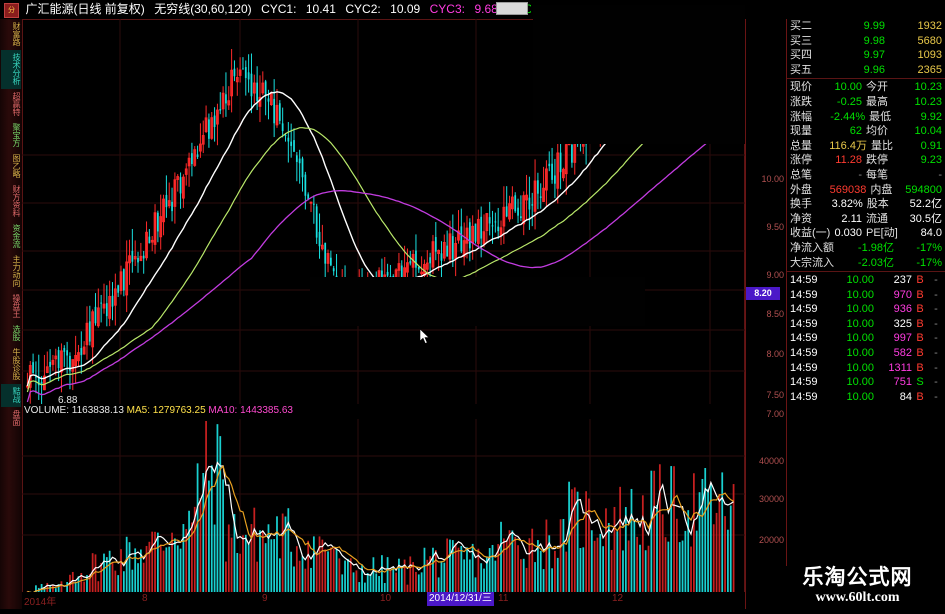 This screenshot has height=614, width=945. Describe the element at coordinates (11, 395) in the screenshot. I see `sidebar-item-11: 黠战` at that location.